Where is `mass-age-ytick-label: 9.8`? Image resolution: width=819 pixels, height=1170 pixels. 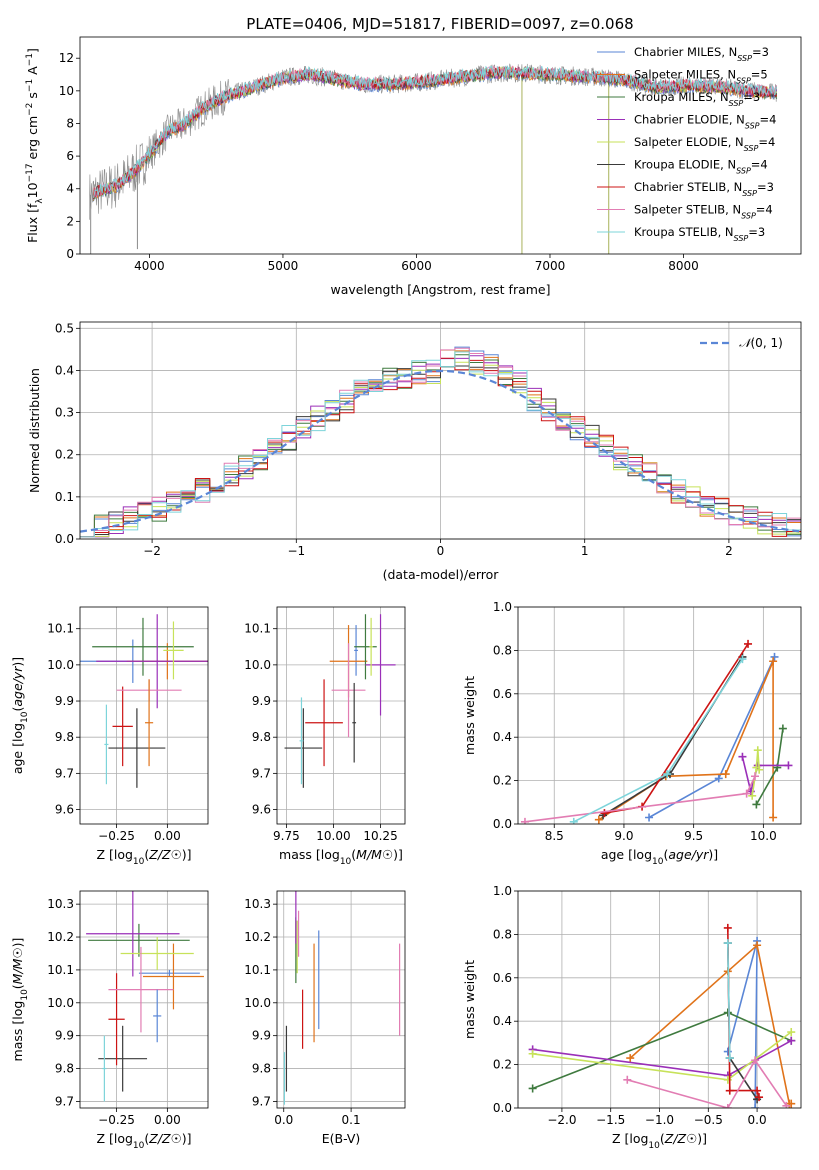
mass-age-ytick-label: 9.8 is located at coordinates (261, 737).